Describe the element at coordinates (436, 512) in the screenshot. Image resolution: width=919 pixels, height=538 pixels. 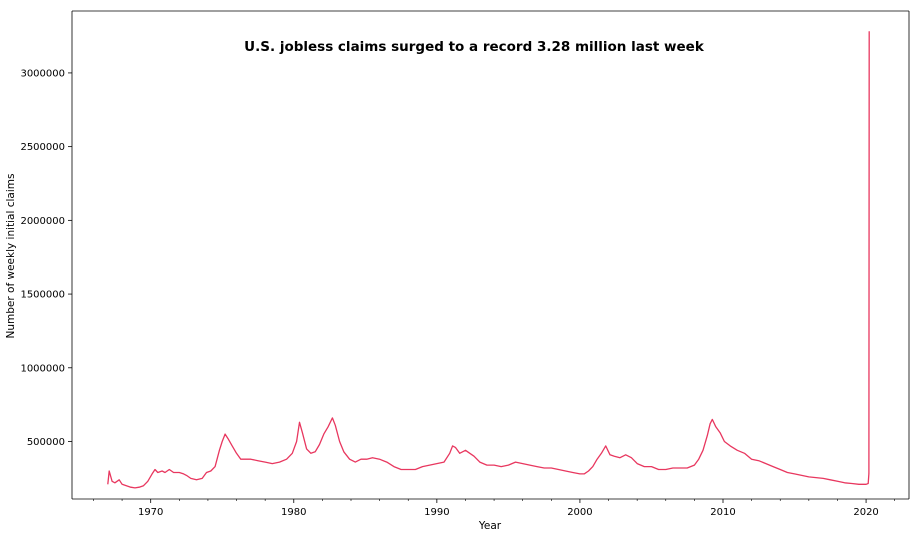
I see `x-tick-label: 1990` at that location.